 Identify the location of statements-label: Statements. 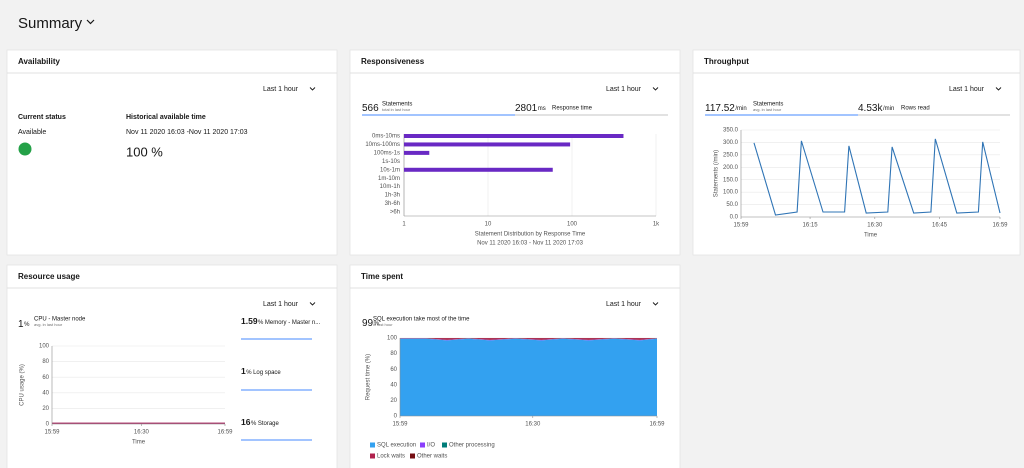
(397, 105).